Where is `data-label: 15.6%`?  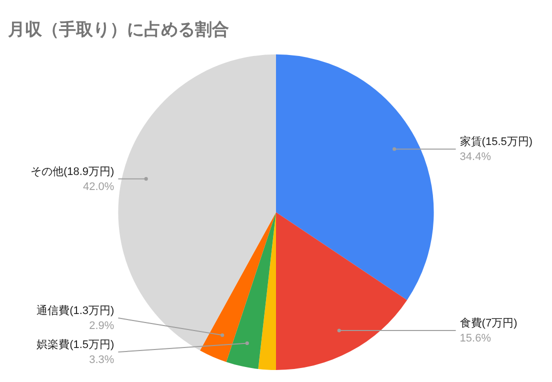
data-label: 15.6% is located at coordinates (476, 338).